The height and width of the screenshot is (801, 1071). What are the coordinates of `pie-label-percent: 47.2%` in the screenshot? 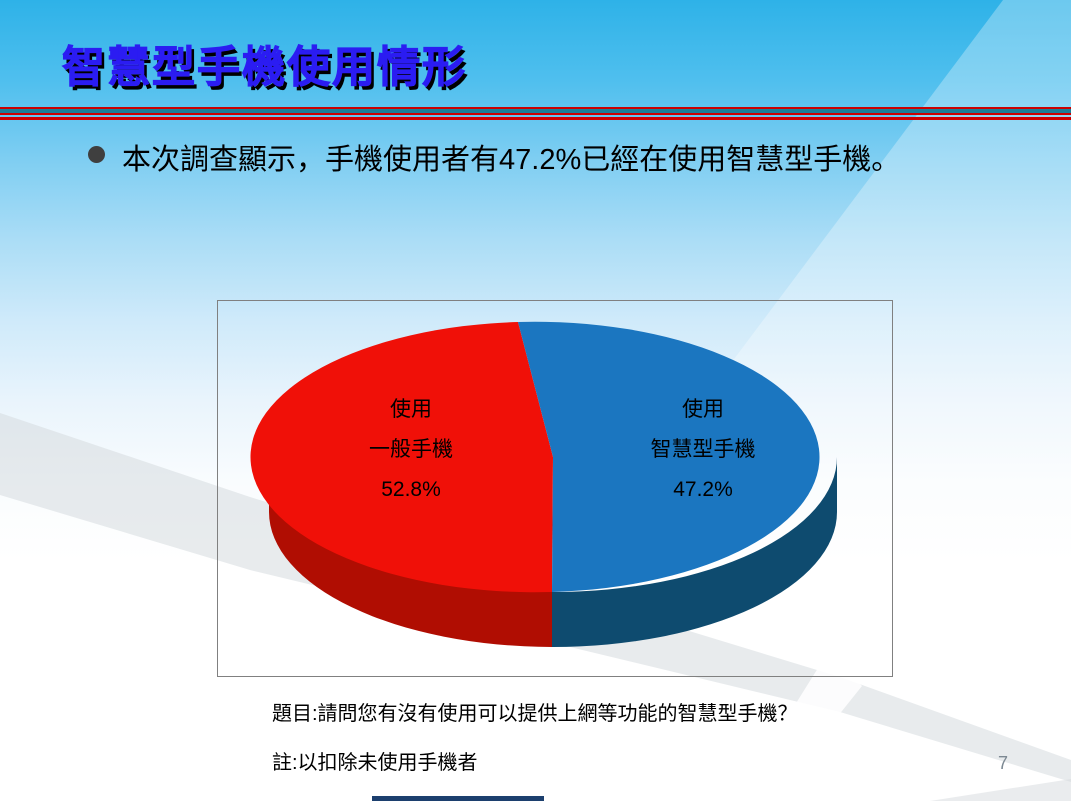 It's located at (703, 489).